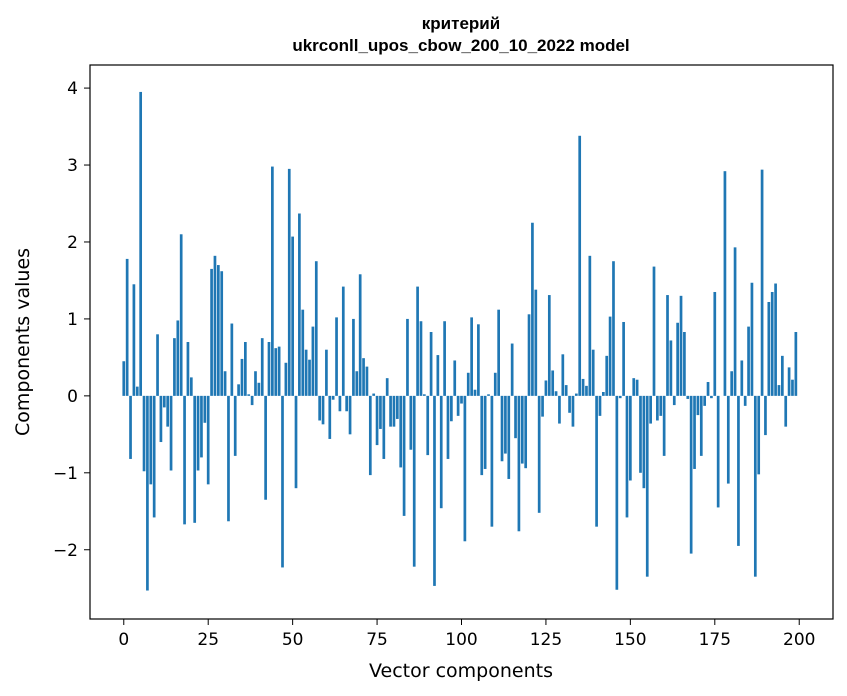 The width and height of the screenshot is (847, 696). What do you see at coordinates (72, 166) in the screenshot?
I see `y-tick-label: 3` at bounding box center [72, 166].